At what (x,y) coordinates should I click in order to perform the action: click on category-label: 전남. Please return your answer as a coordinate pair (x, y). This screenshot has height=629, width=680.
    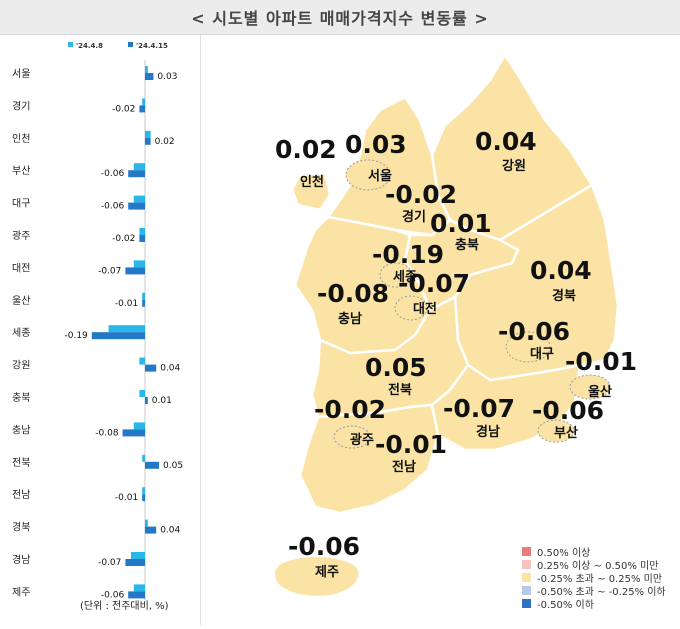
    Looking at the image, I should click on (21, 495).